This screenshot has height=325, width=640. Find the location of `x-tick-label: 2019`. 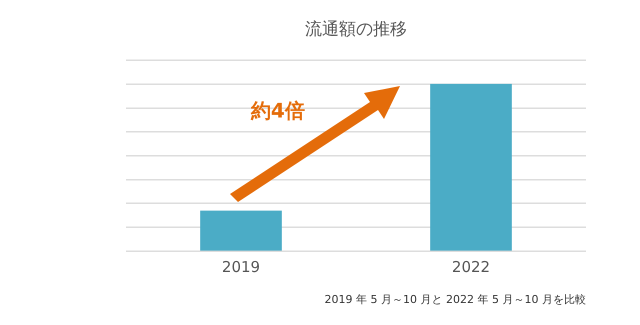

x-tick-label: 2019 is located at coordinates (241, 267).